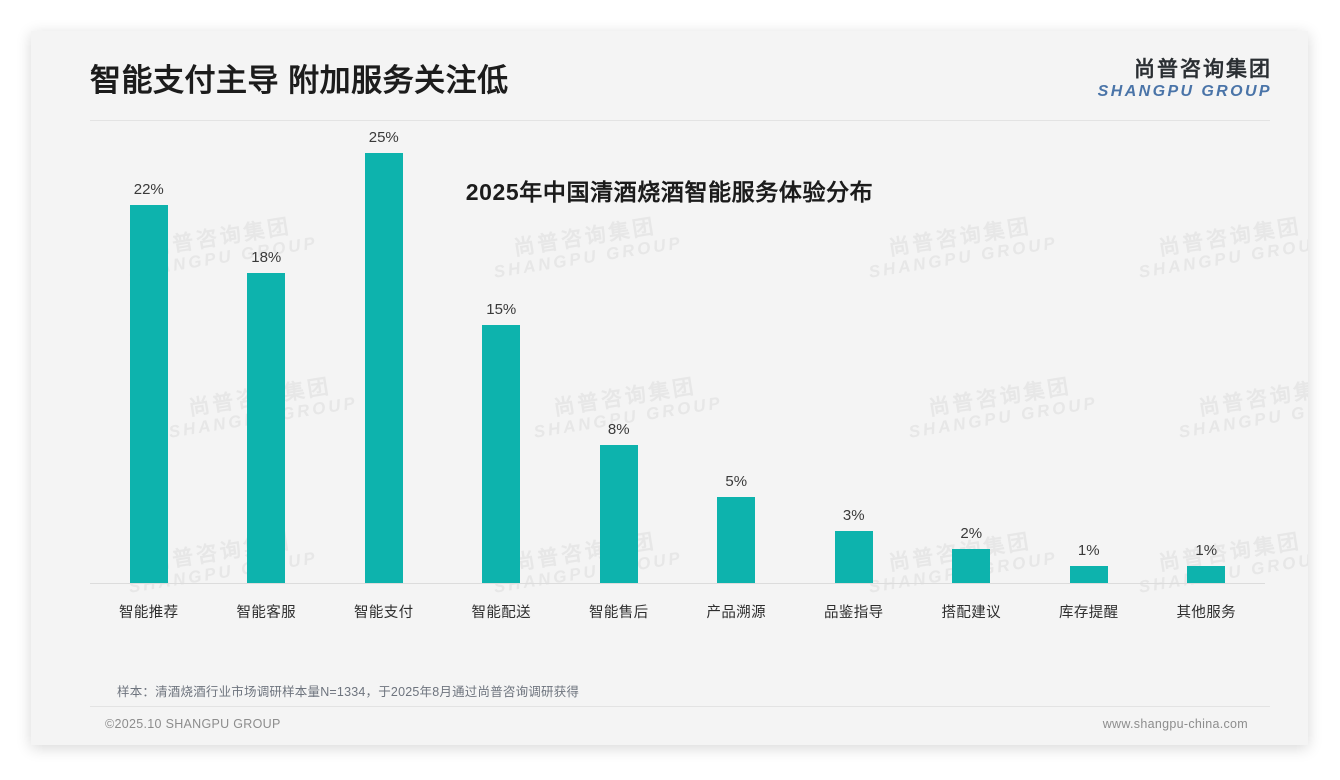 Image resolution: width=1340 pixels, height=780 pixels. Describe the element at coordinates (972, 352) in the screenshot. I see `bar-column: 2%` at that location.